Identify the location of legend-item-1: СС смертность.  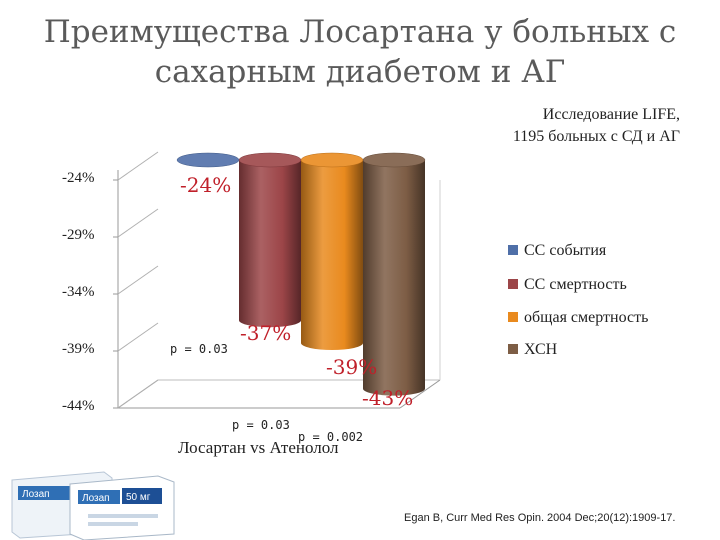
(567, 285).